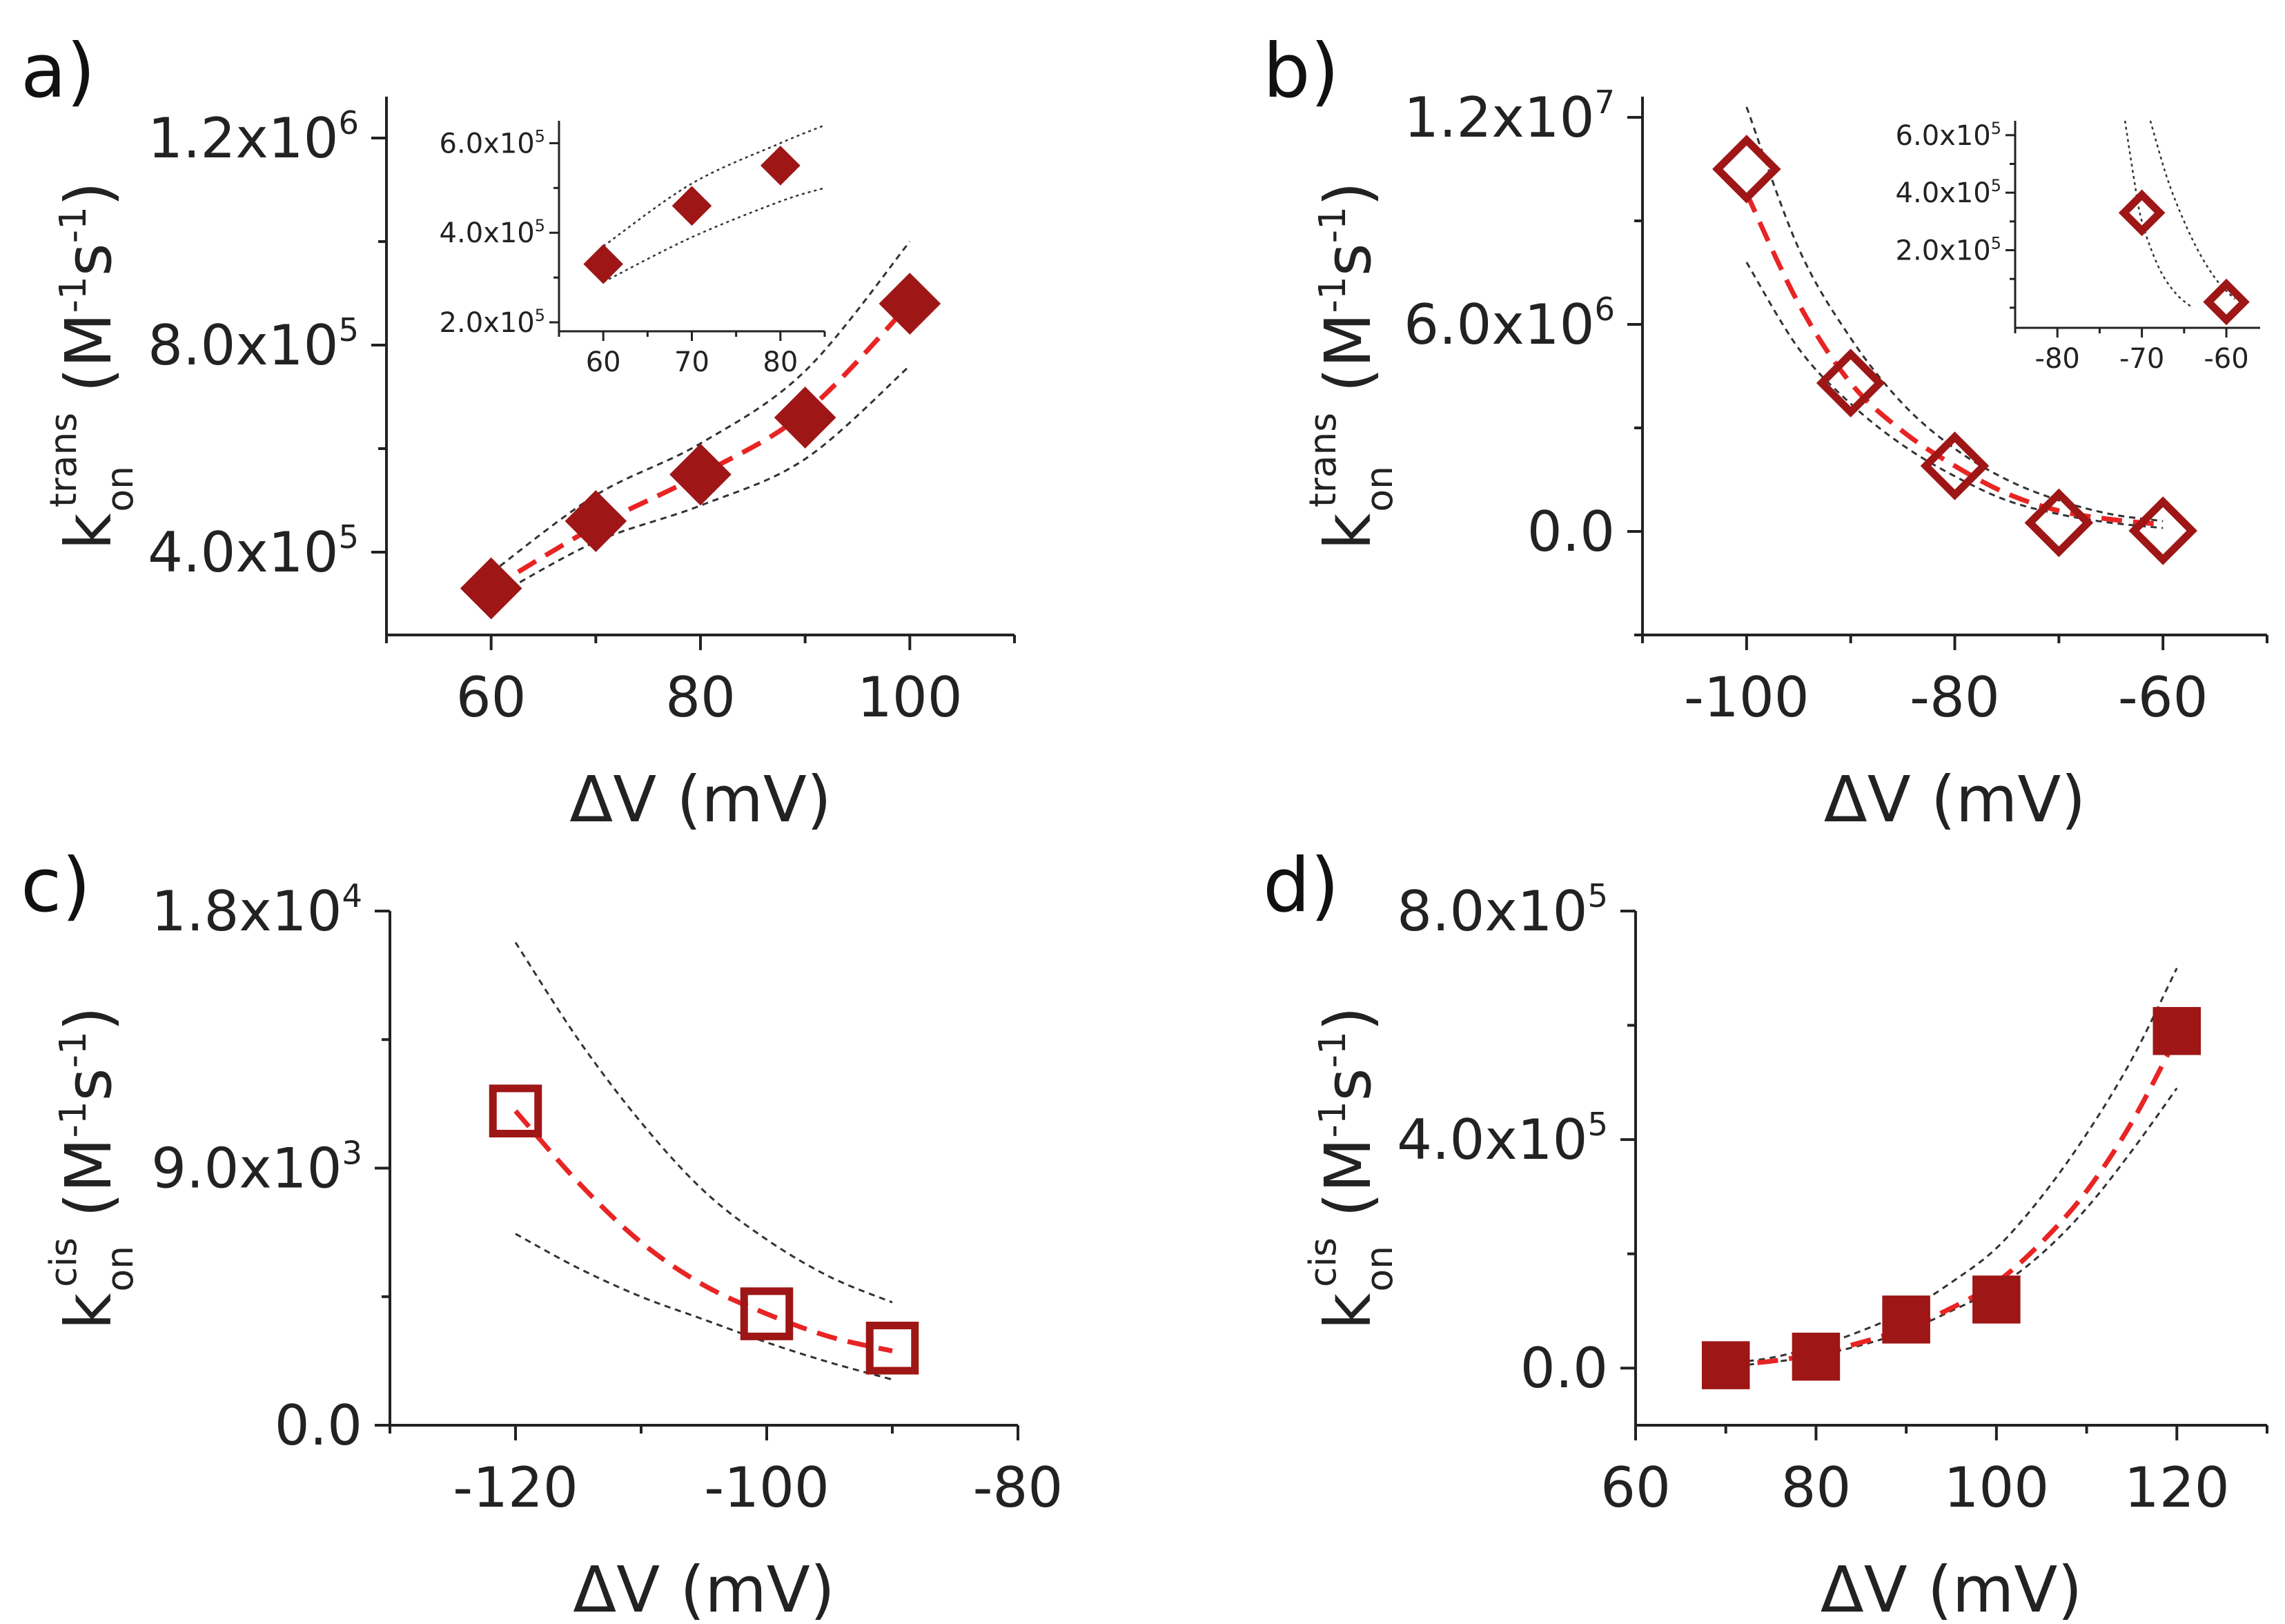 The width and height of the screenshot is (2285, 1624). What do you see at coordinates (56, 886) in the screenshot?
I see `panel-label: c)` at bounding box center [56, 886].